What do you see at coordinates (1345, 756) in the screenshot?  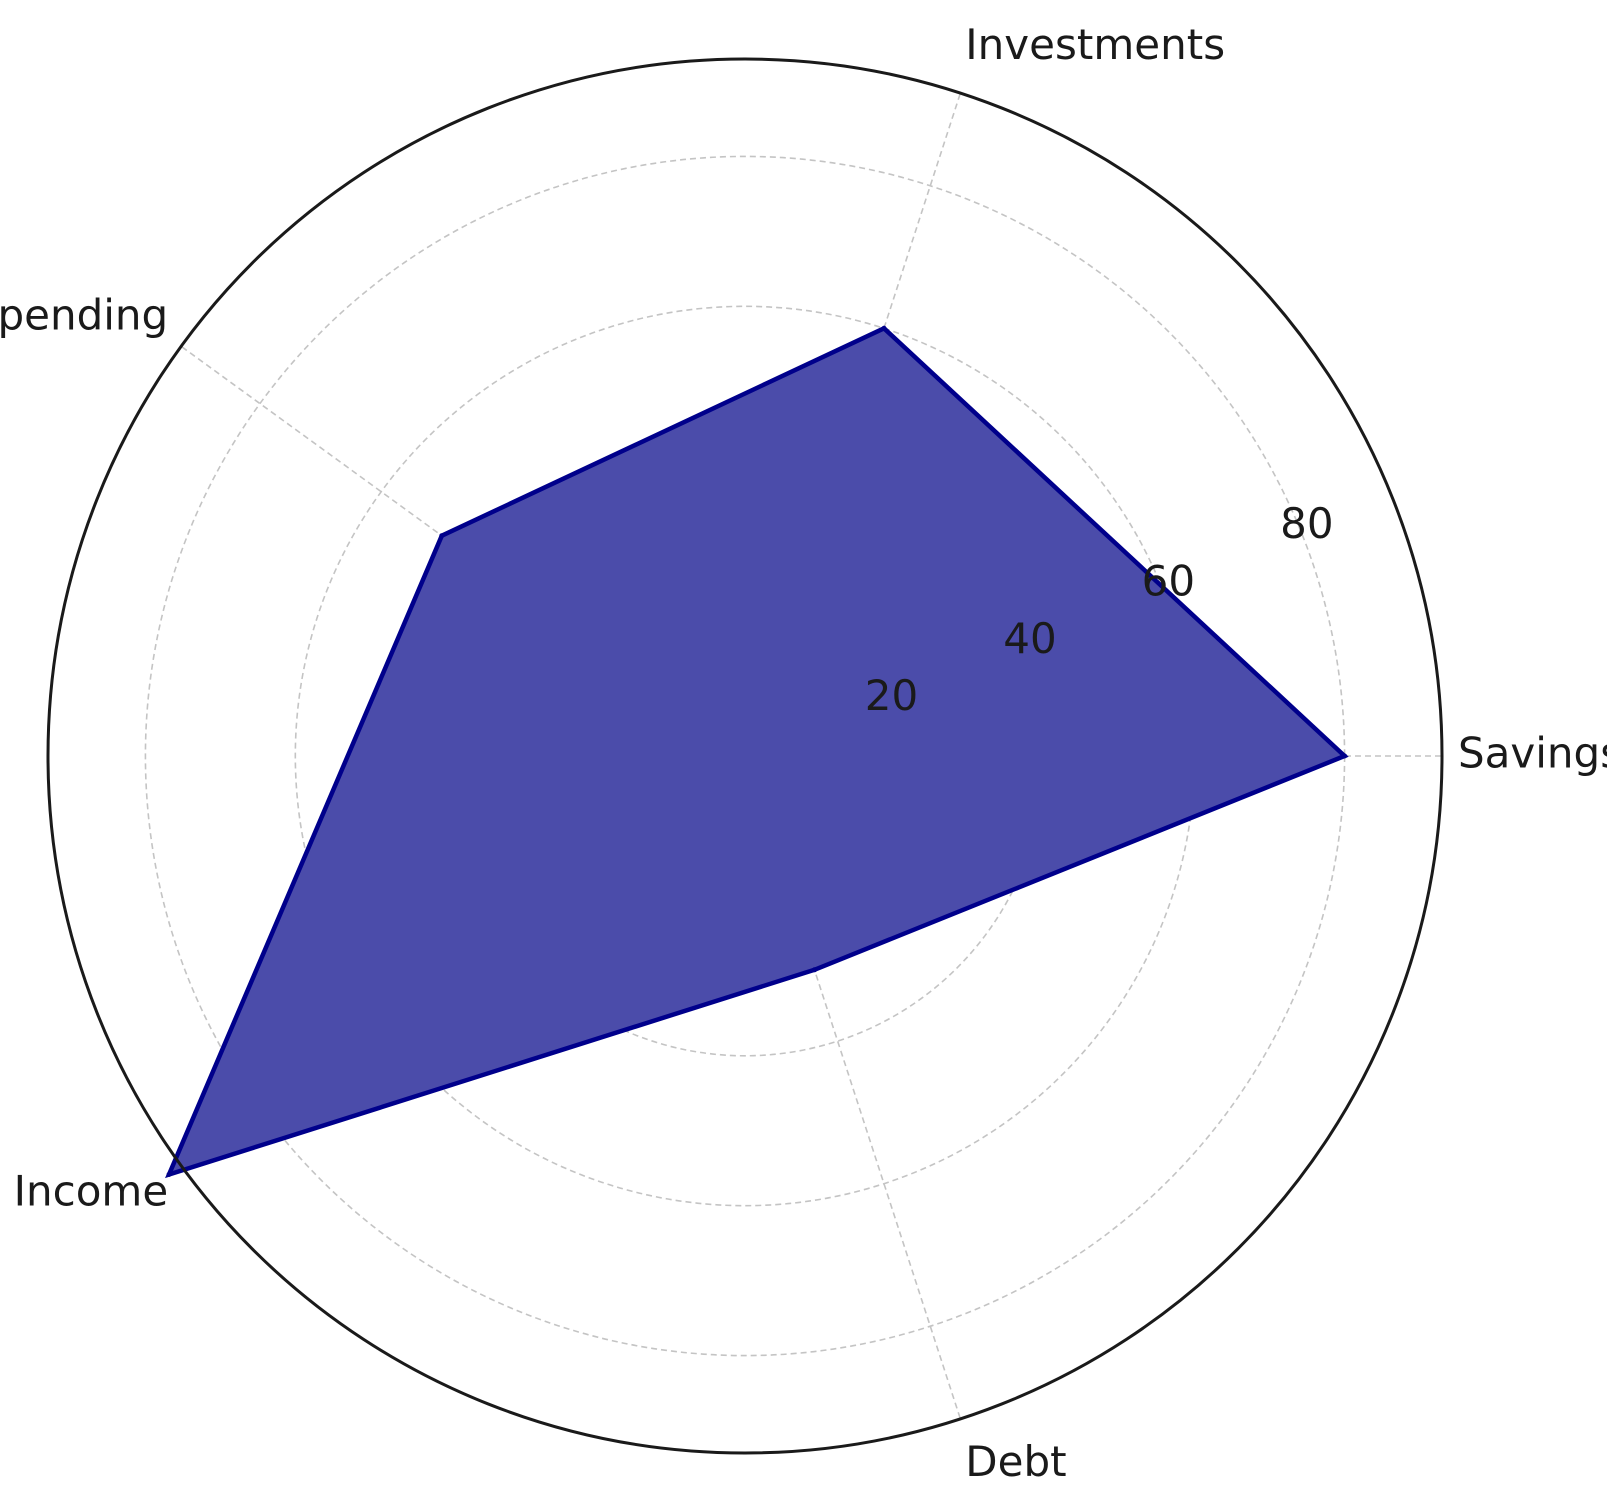 I see `data-point-savings` at bounding box center [1345, 756].